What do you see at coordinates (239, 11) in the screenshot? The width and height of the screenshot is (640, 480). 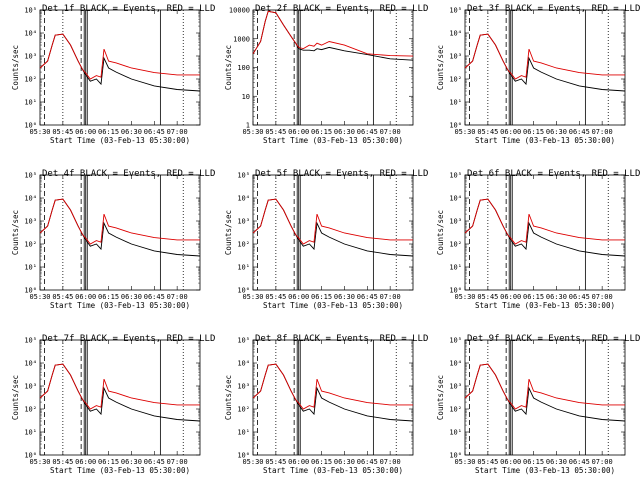 I see `y-tick-label: 10000` at bounding box center [239, 11].